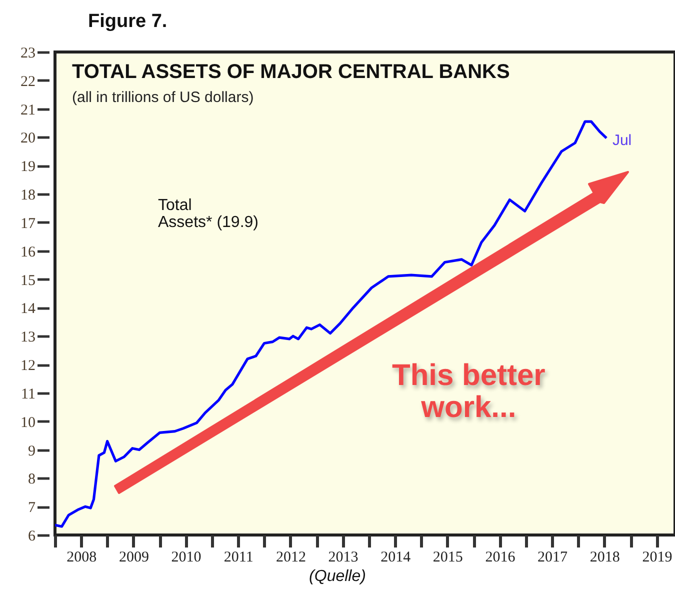 The width and height of the screenshot is (675, 599). I want to click on x-tick-label: 2014, so click(396, 558).